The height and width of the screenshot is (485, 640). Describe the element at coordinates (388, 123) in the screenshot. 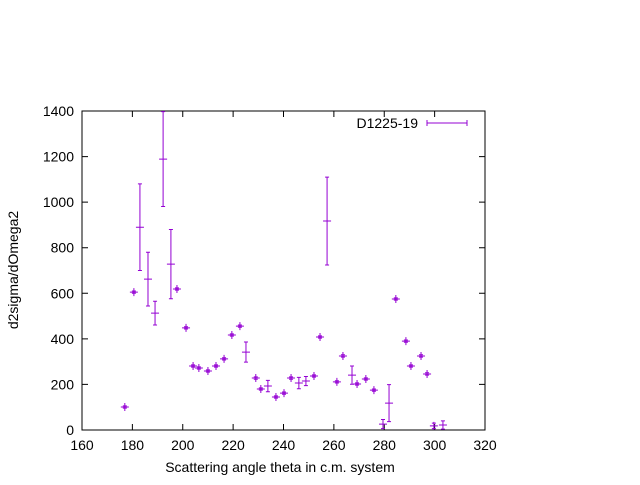

I see `legend-label: D1225-19` at that location.